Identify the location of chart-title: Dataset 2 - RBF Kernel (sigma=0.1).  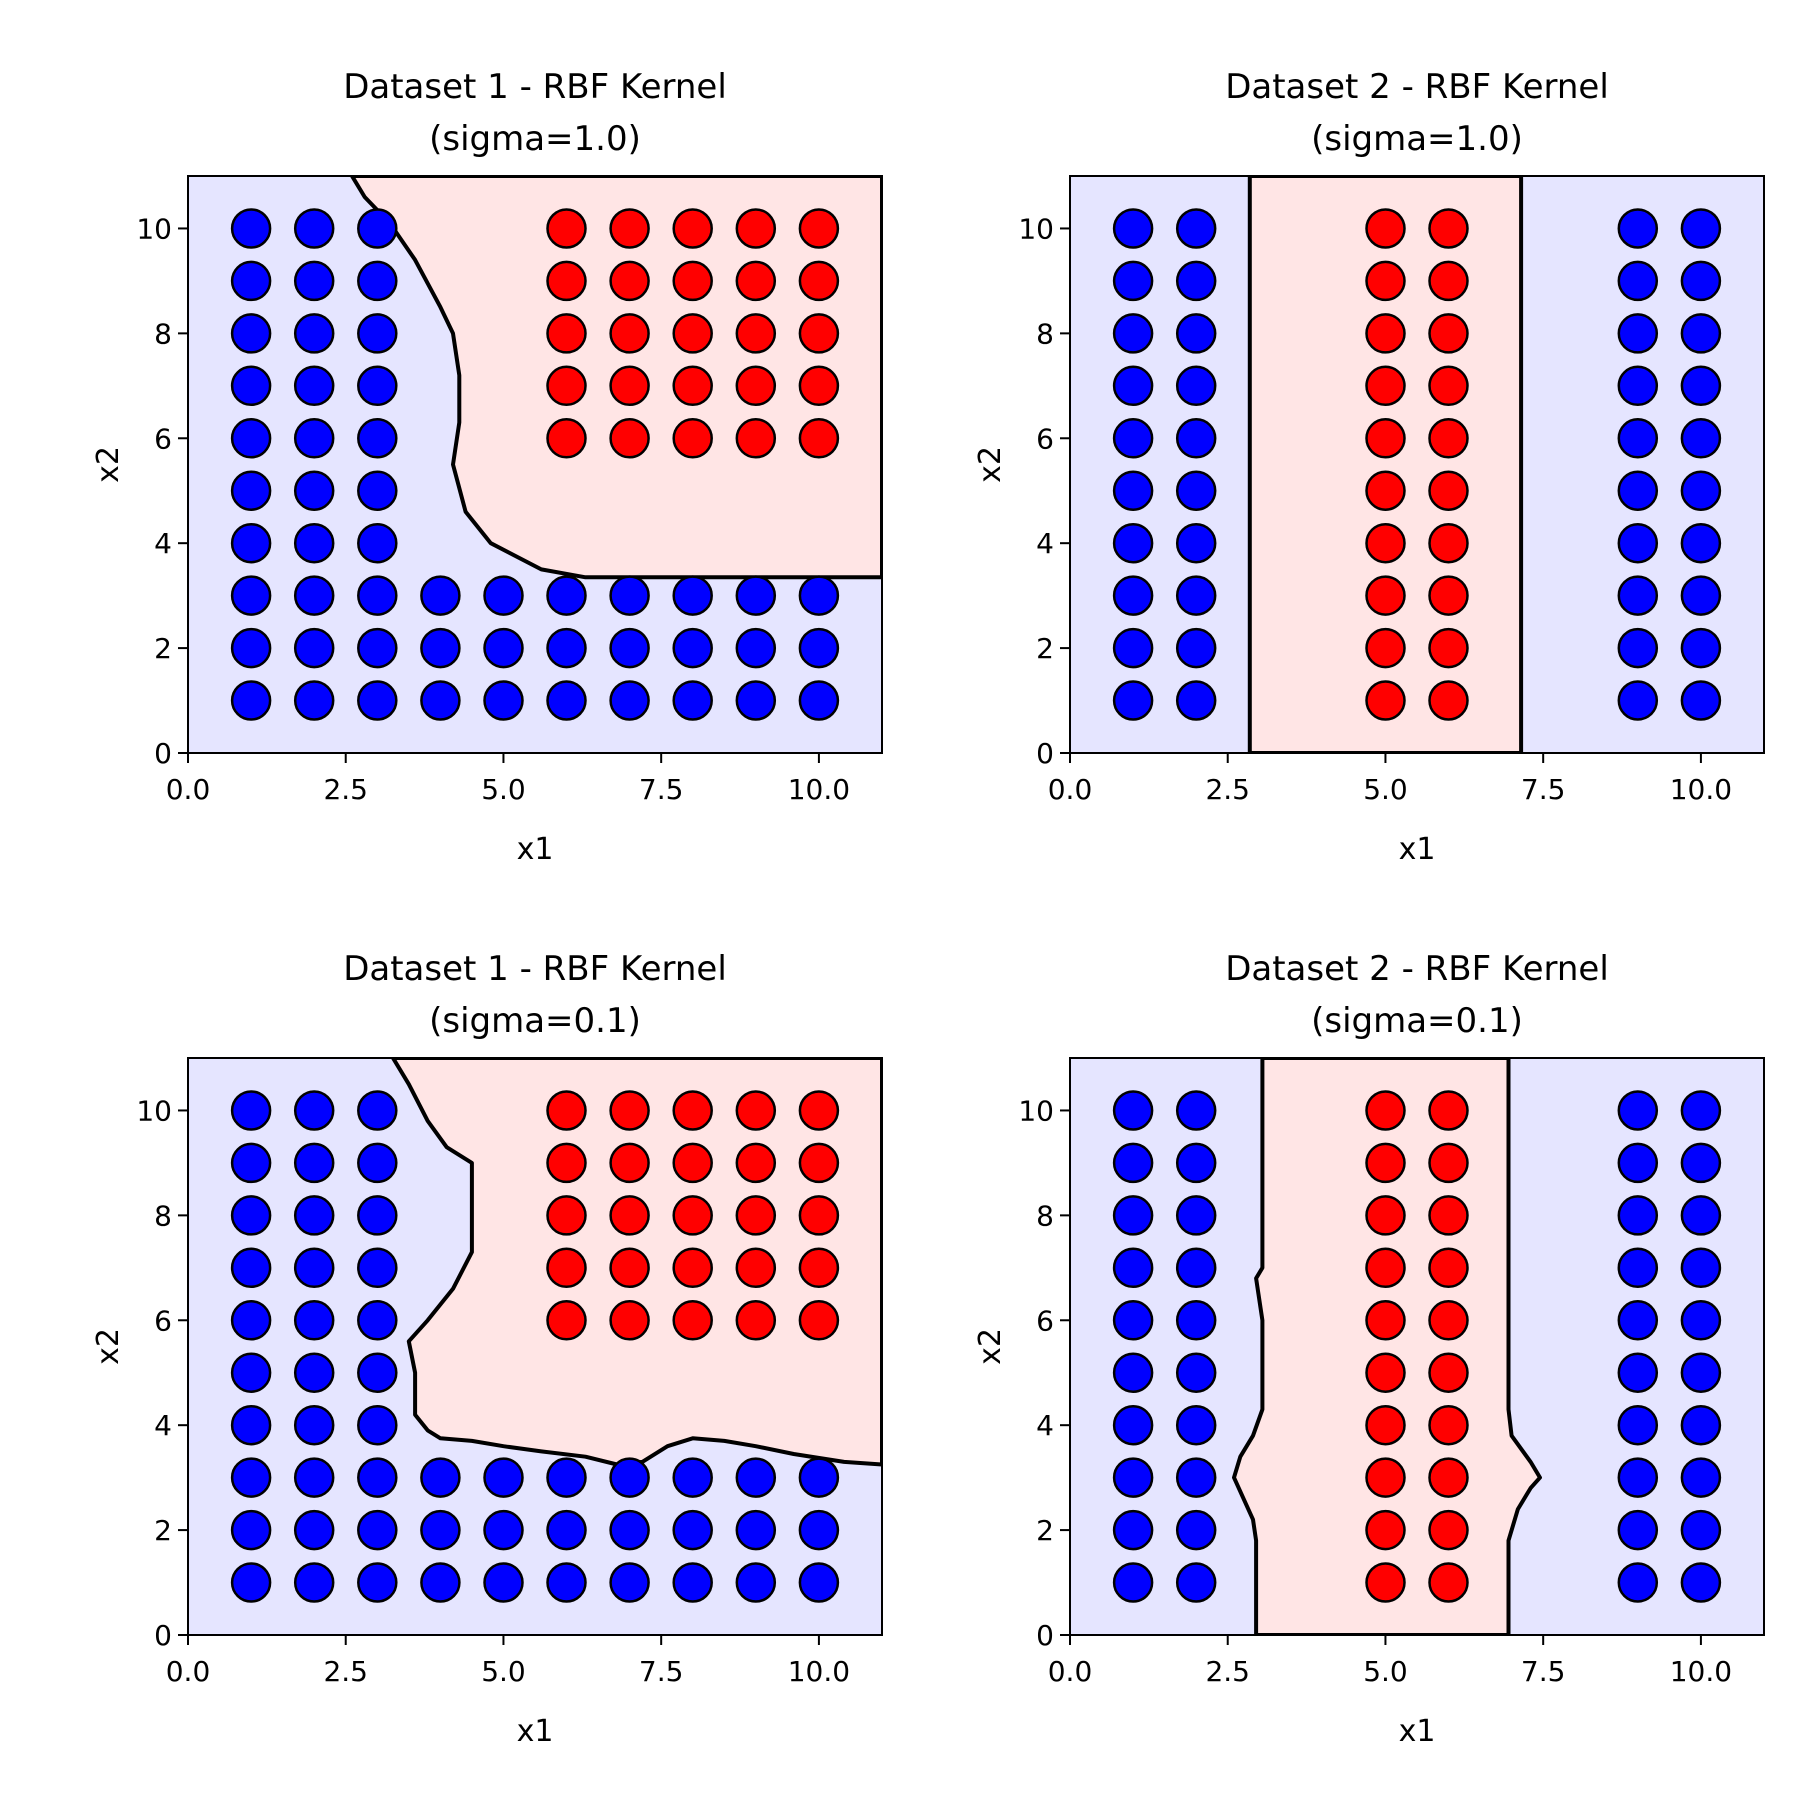
(1417, 995).